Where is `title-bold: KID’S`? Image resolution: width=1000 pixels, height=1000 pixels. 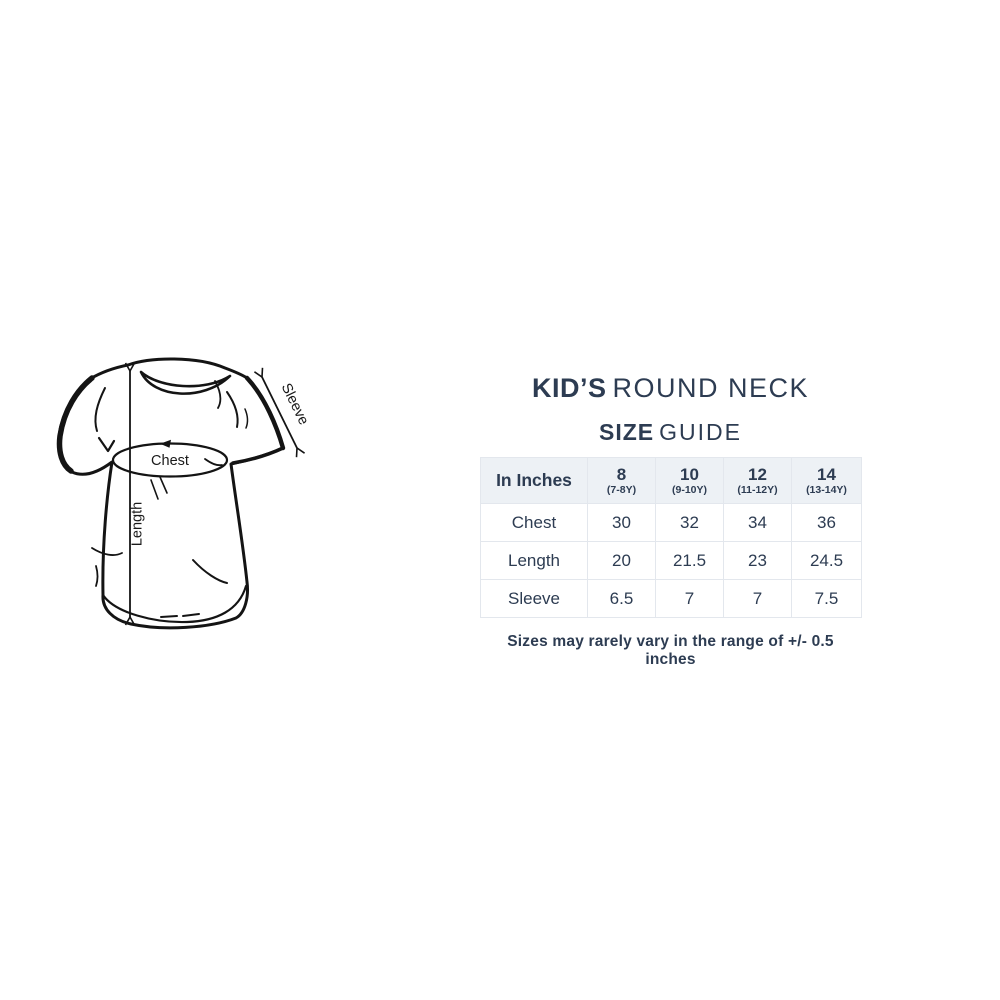 title-bold: KID’S is located at coordinates (569, 388).